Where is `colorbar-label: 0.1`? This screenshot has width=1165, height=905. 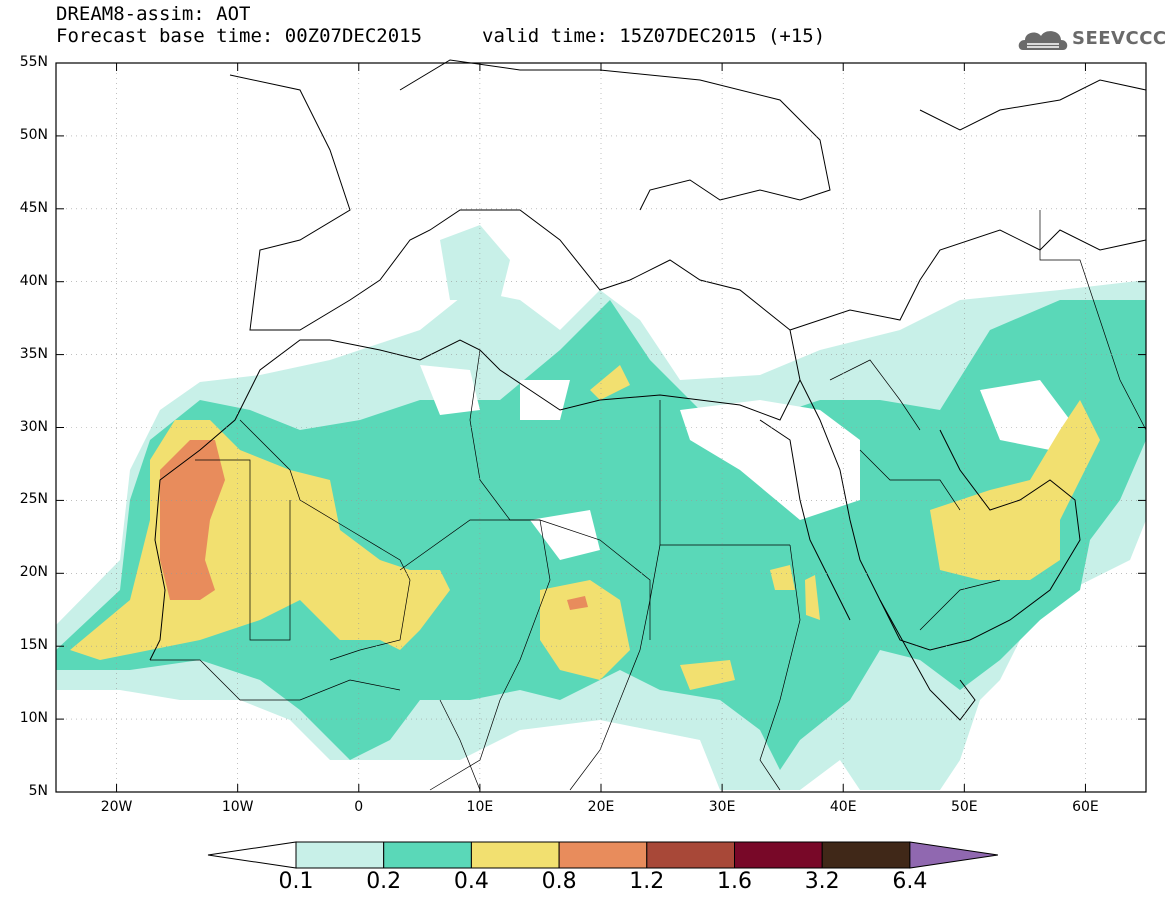
colorbar-label: 0.1 is located at coordinates (296, 881).